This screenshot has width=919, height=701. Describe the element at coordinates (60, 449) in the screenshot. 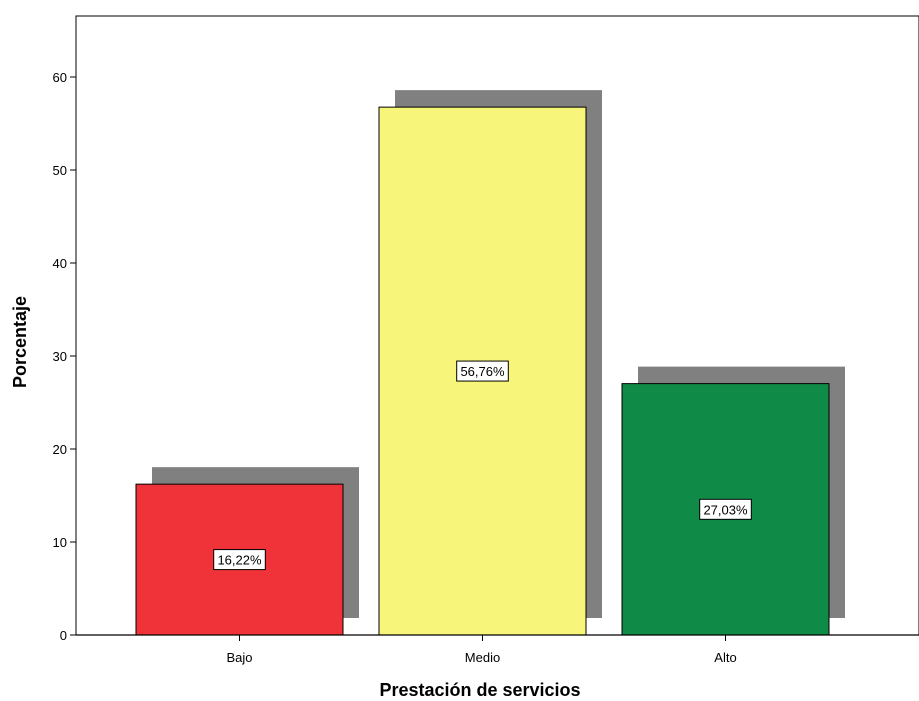

I see `y-tick-label: 20` at that location.